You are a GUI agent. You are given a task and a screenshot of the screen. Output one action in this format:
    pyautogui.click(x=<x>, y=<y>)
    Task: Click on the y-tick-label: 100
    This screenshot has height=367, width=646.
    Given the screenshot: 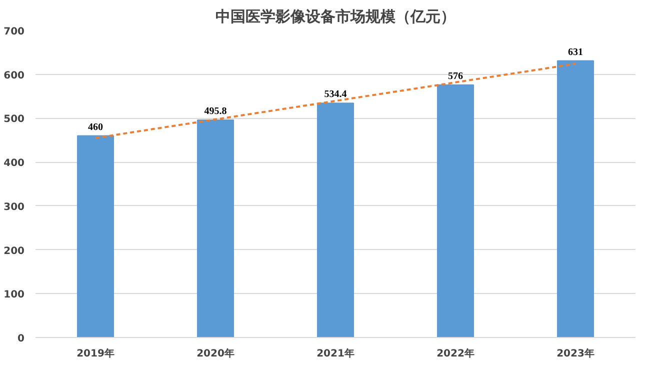 What is the action you would take?
    pyautogui.click(x=14, y=295)
    